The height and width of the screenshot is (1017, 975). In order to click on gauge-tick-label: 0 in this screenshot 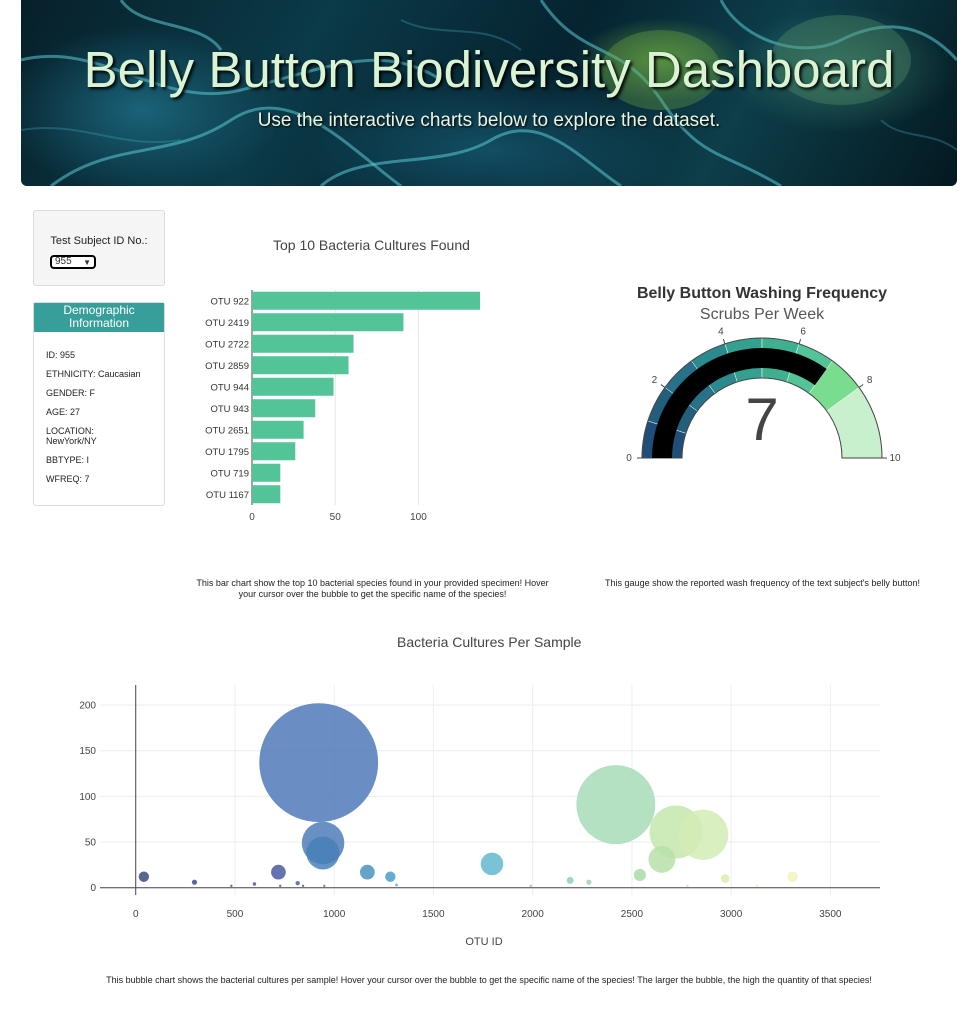, I will do `click(629, 458)`.